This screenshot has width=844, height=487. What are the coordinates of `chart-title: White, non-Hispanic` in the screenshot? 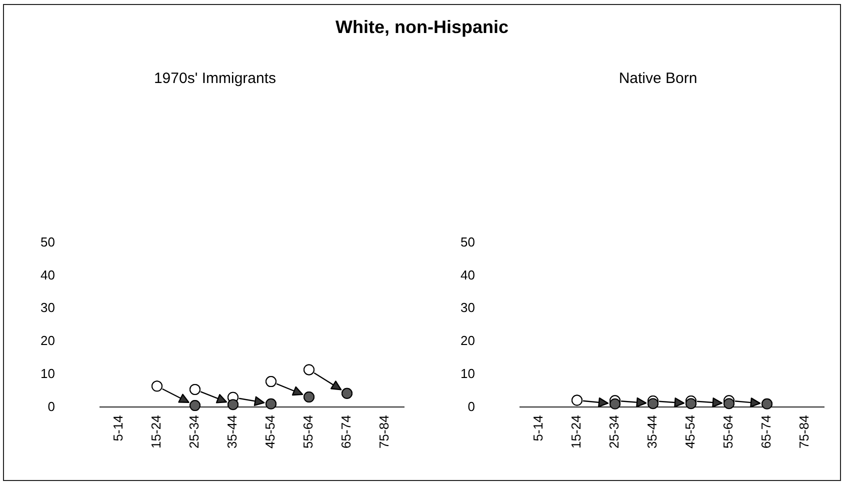 It's located at (422, 27).